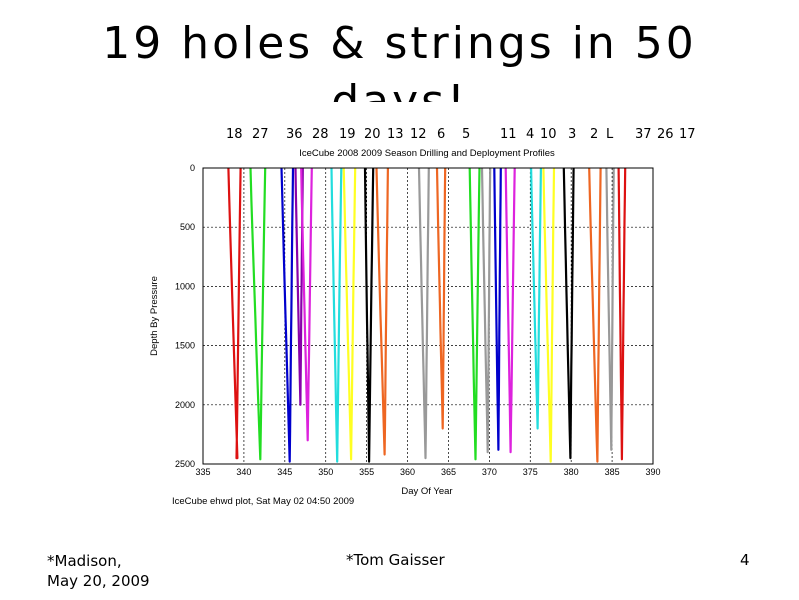  What do you see at coordinates (284, 472) in the screenshot?
I see `x-tick-label: 345` at bounding box center [284, 472].